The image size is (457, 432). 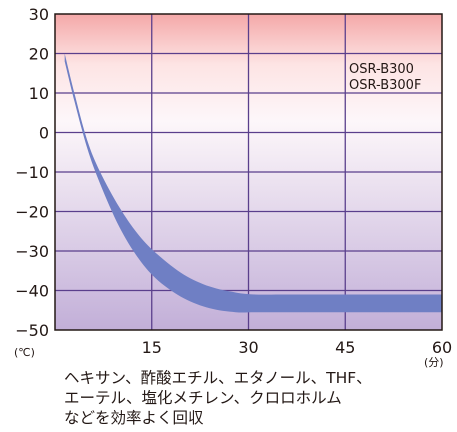 I want to click on y-tick-label: 0, so click(x=44, y=133).